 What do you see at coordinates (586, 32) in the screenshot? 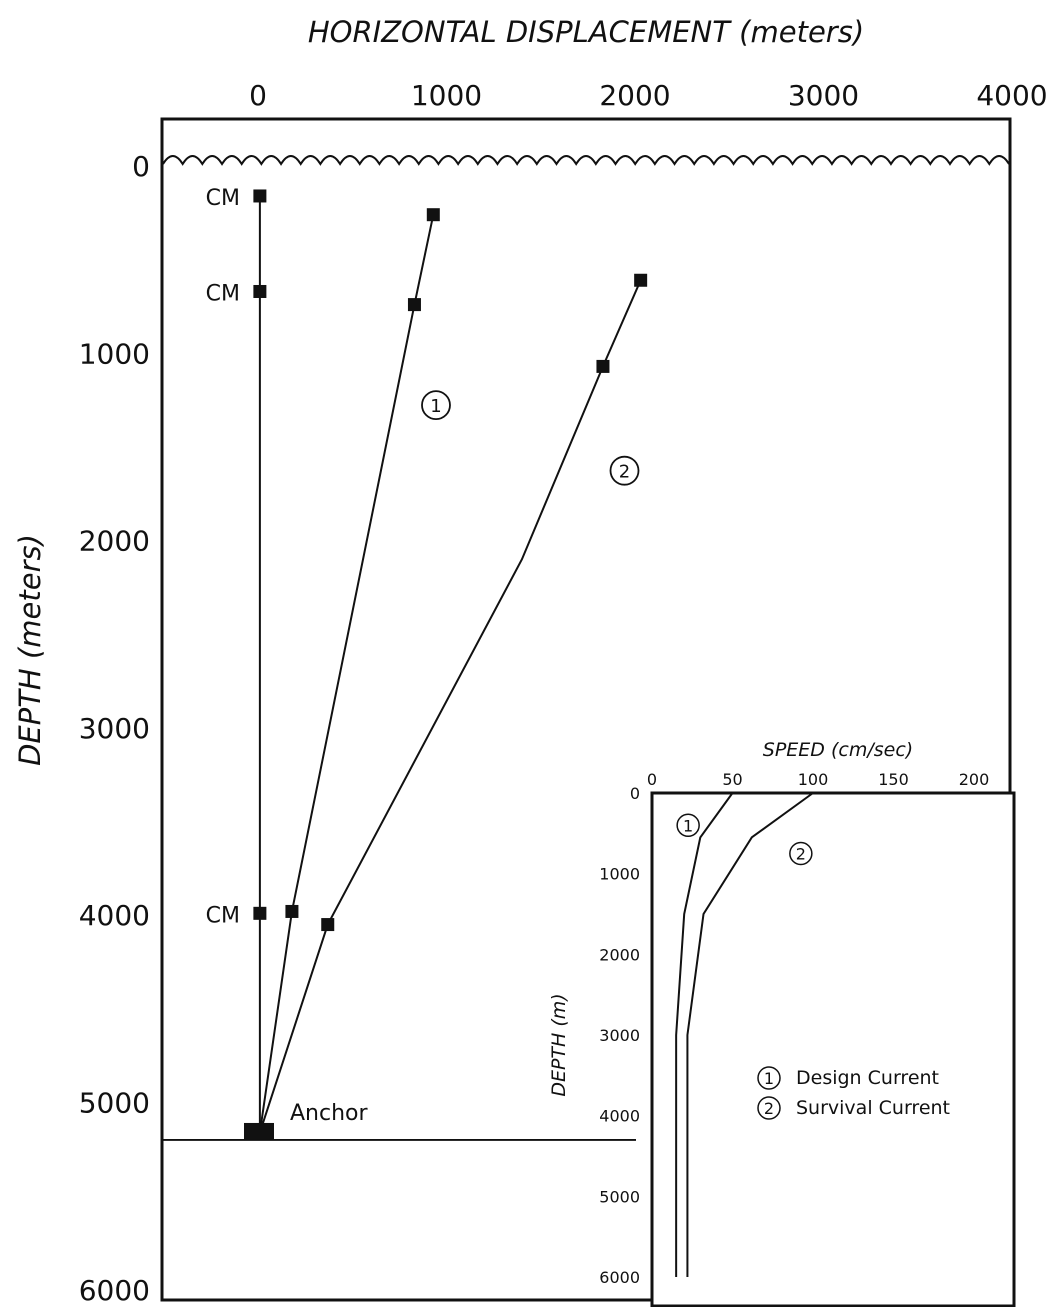
I see `main-x-axis-title: HORIZONTAL DISPLACEMENT (meters)` at bounding box center [586, 32].